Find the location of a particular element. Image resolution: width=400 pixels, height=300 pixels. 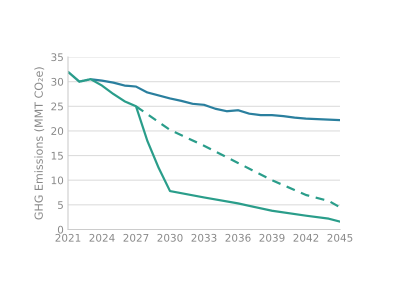

x-tick-label: 2021 is located at coordinates (68, 238).